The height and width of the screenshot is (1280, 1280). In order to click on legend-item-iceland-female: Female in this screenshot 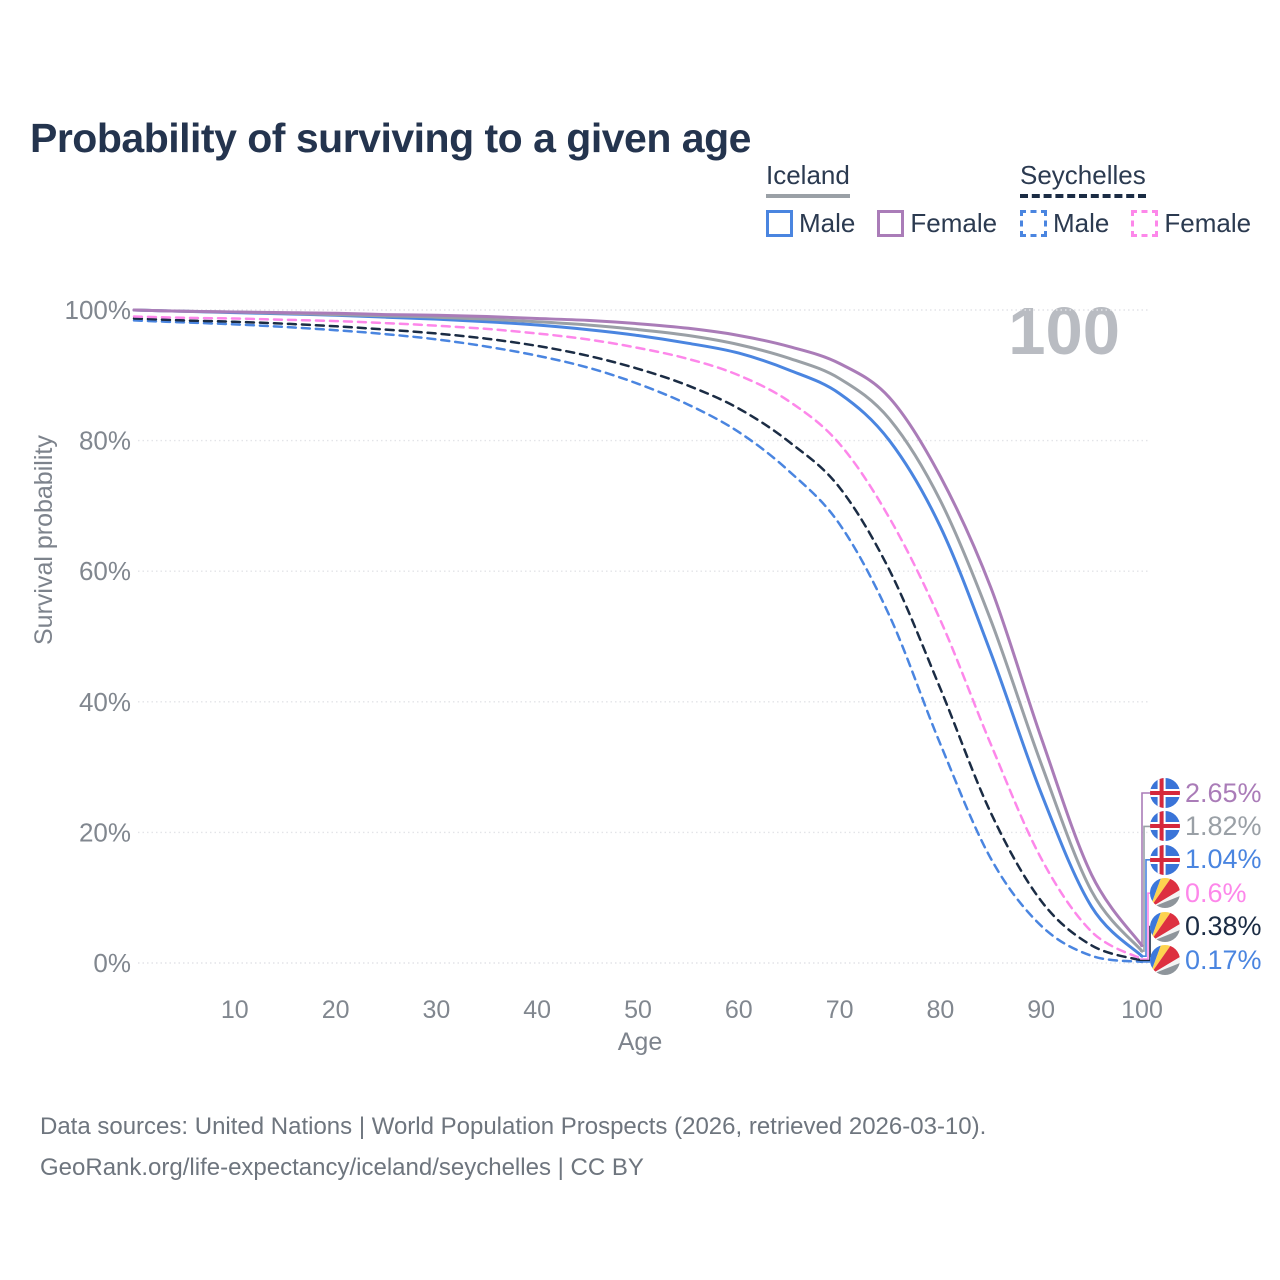, I will do `click(937, 223)`.